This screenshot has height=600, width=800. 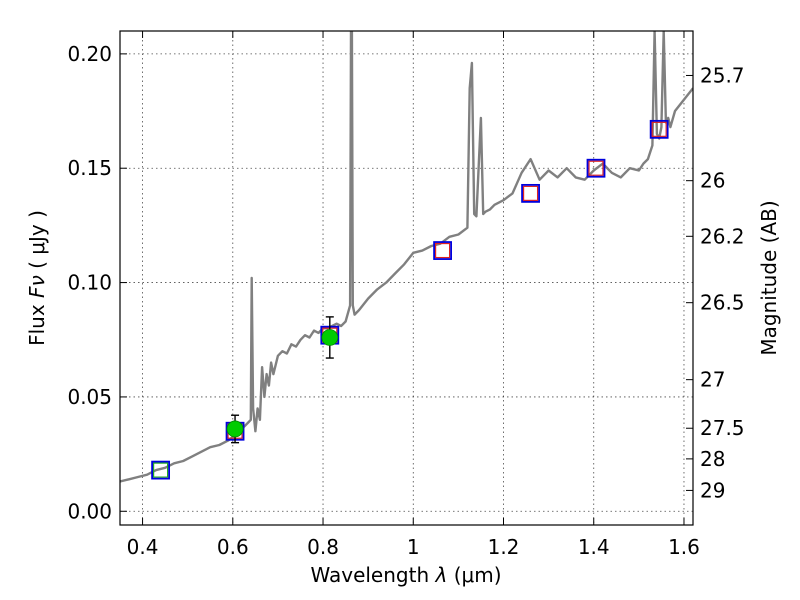 I want to click on y-tick-label: 0.00, so click(x=89, y=511).